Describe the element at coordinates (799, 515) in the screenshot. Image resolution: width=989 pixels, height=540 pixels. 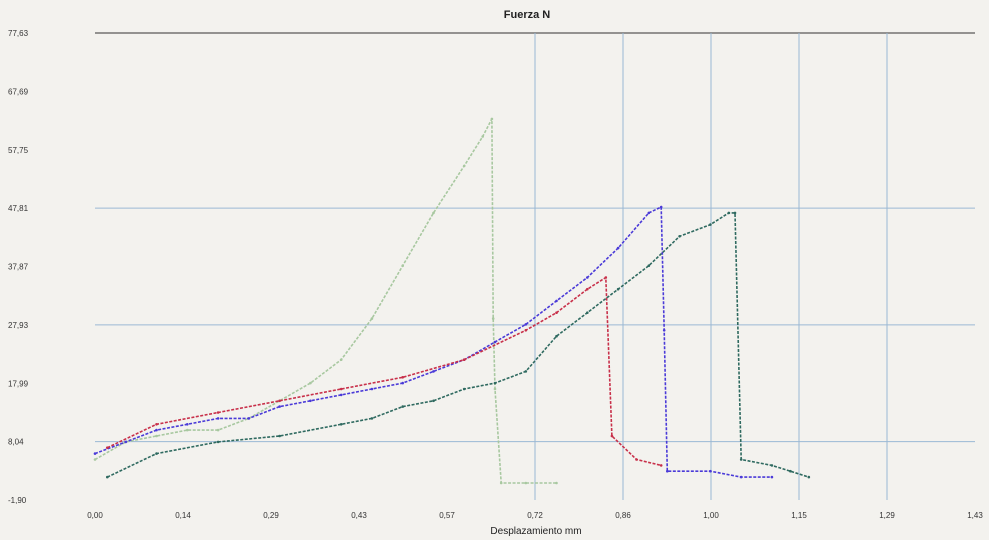
I see `x-tick-label: 1,15` at that location.